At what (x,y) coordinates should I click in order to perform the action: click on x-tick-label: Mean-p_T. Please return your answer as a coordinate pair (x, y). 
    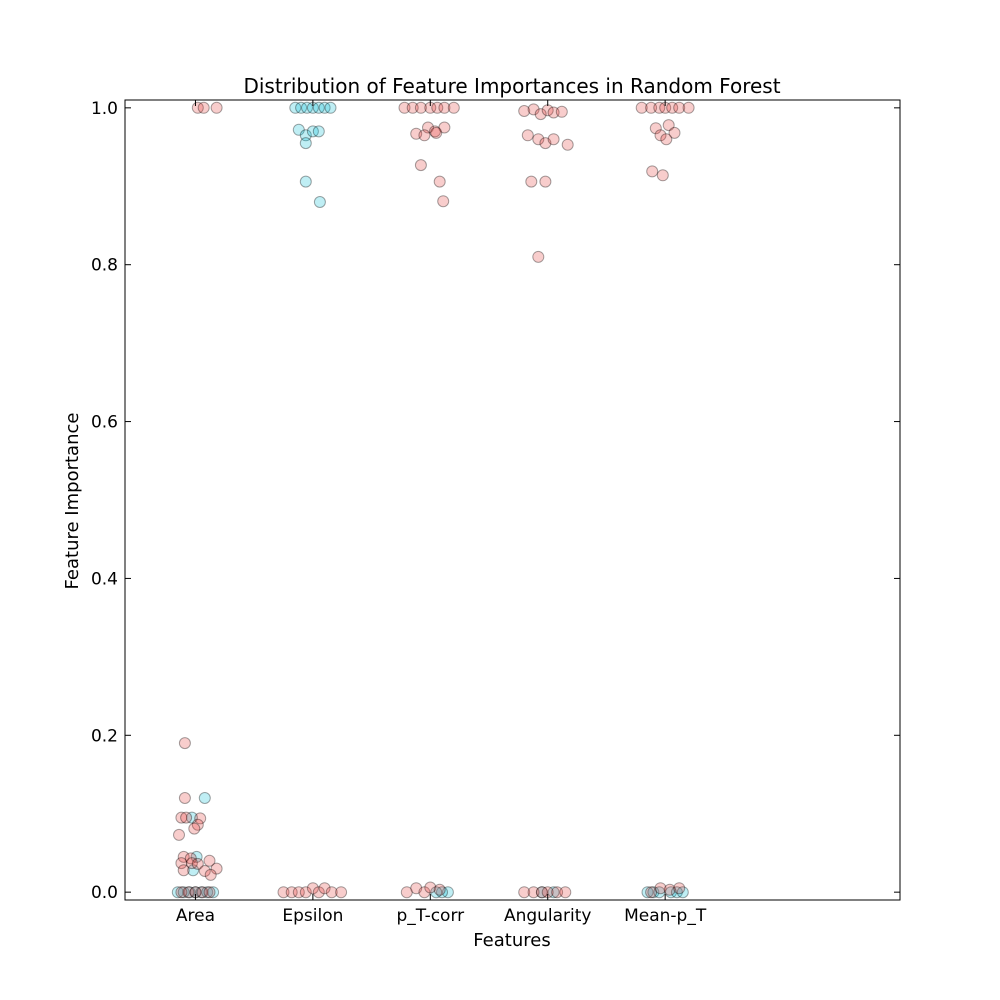
    Looking at the image, I should click on (665, 916).